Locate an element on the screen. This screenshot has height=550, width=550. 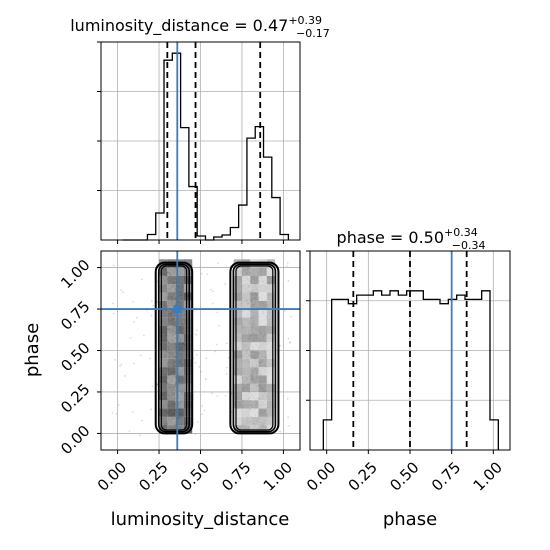
luminosity-distance-title: luminosity_distance = 0.47+0.39 −0.17 is located at coordinates (200, 27).